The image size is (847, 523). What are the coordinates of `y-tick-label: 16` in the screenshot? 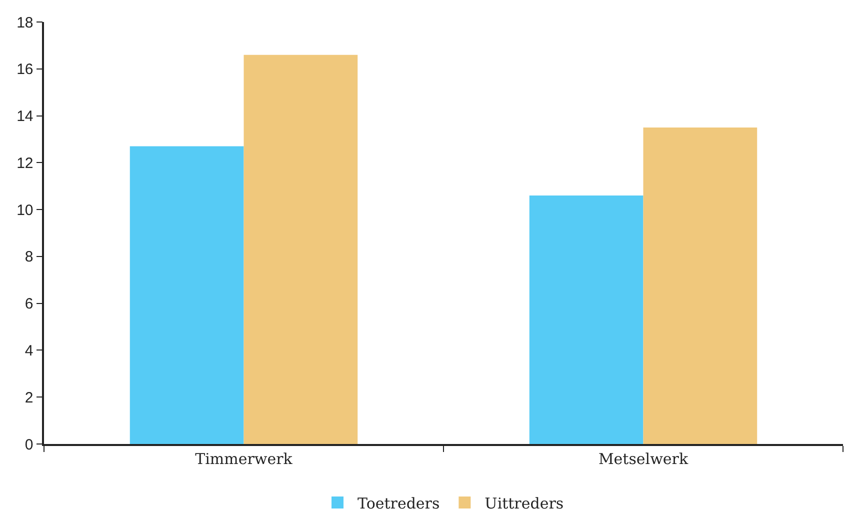 It's located at (25, 69).